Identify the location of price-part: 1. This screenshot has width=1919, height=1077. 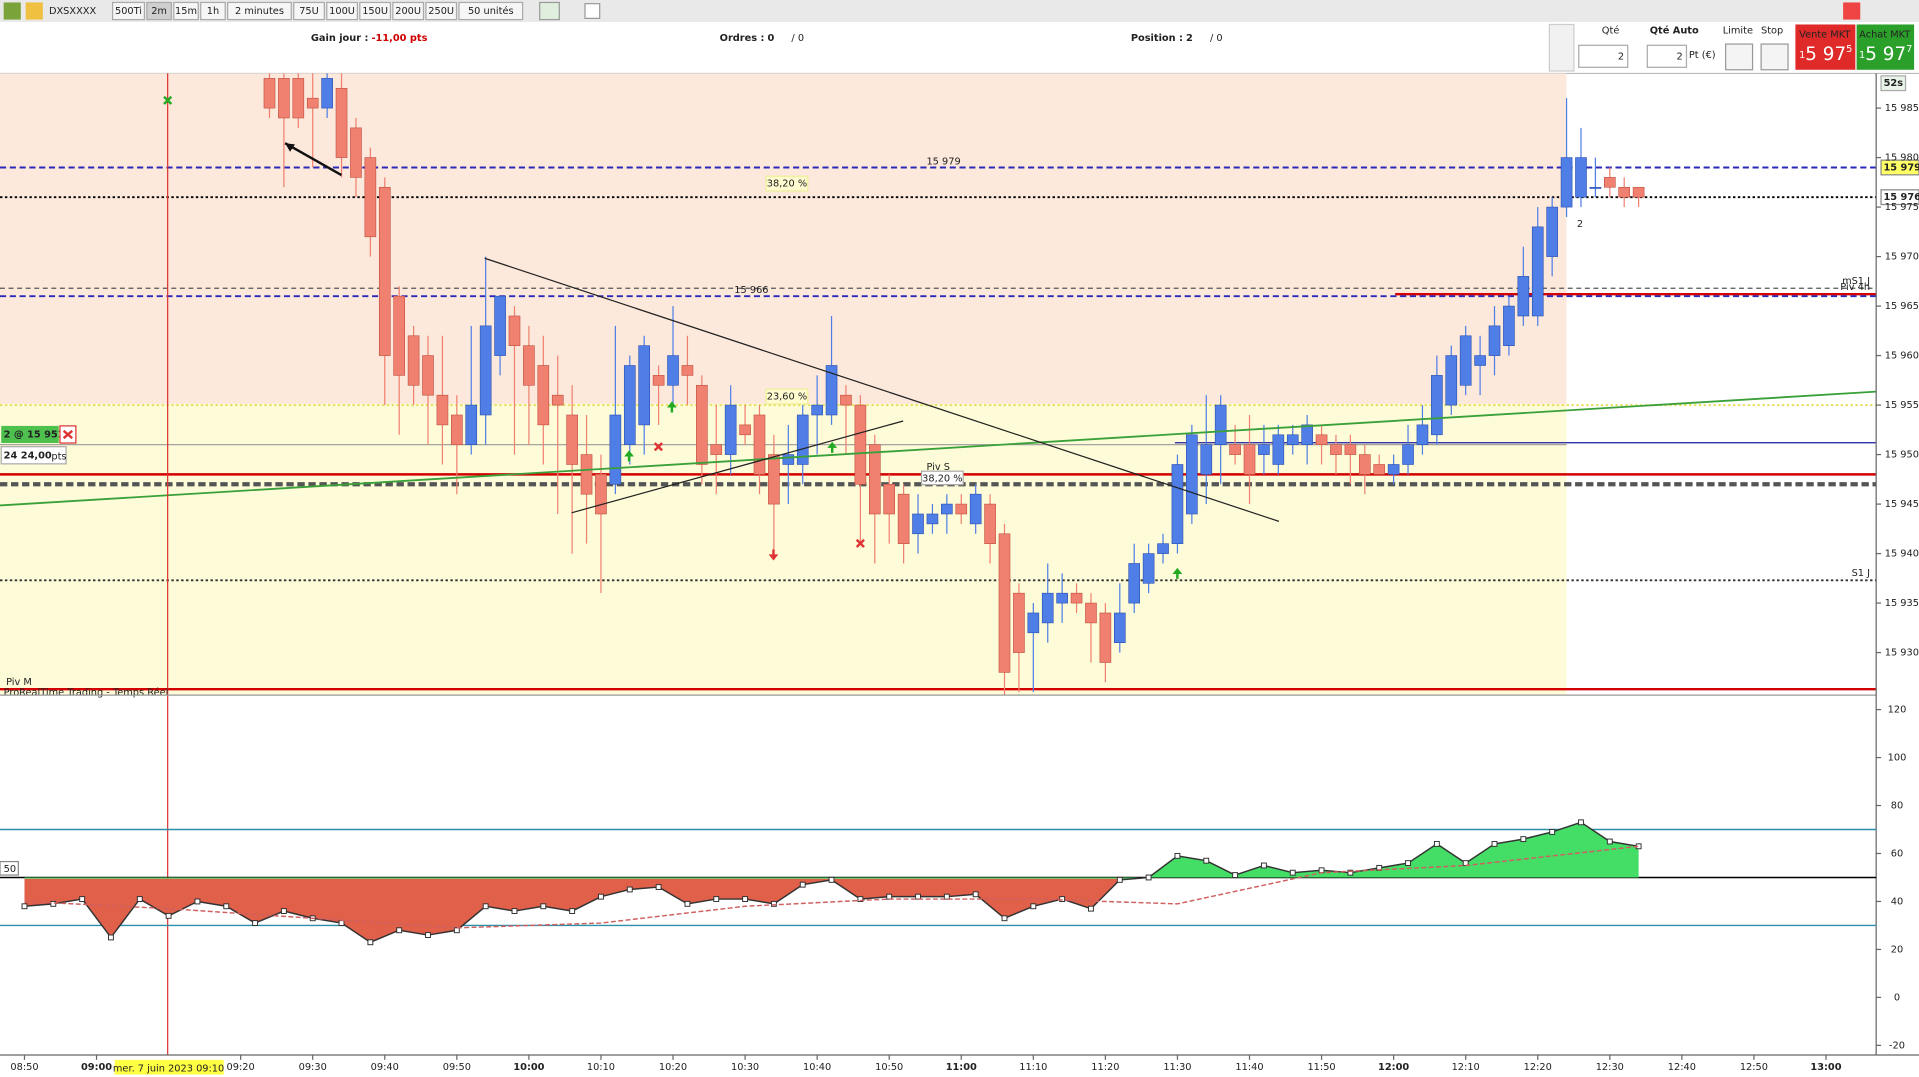
(1862, 55).